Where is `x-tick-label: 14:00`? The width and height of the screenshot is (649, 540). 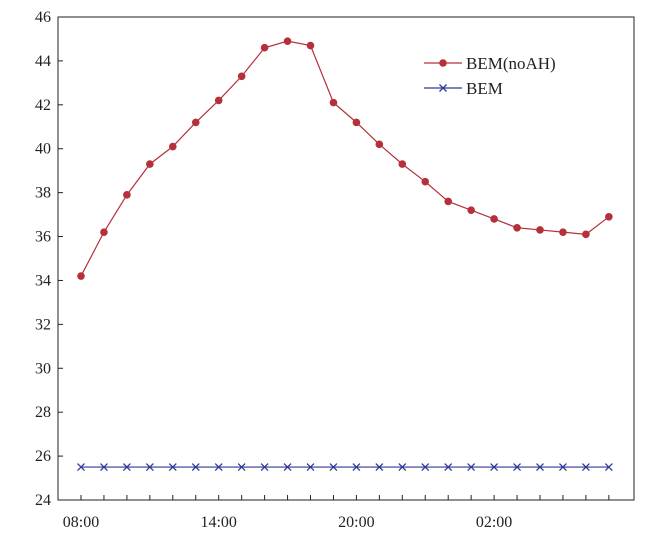
x-tick-label: 14:00 is located at coordinates (218, 522).